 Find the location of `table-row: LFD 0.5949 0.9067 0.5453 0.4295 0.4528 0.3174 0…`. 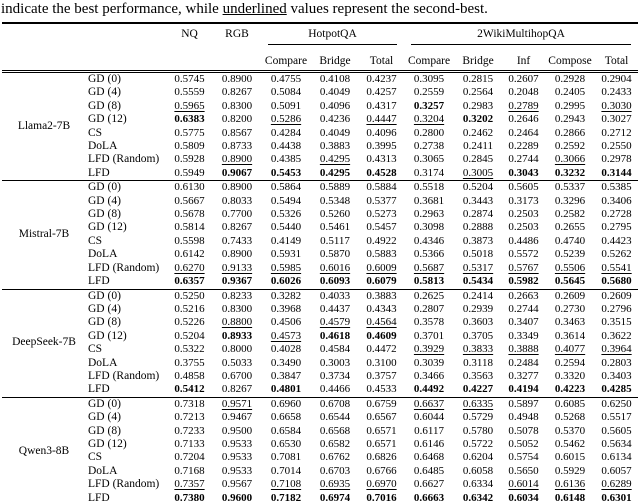

table-row: LFD 0.5949 0.9067 0.5453 0.4295 0.4528 0.3174 0… is located at coordinates (320, 174).